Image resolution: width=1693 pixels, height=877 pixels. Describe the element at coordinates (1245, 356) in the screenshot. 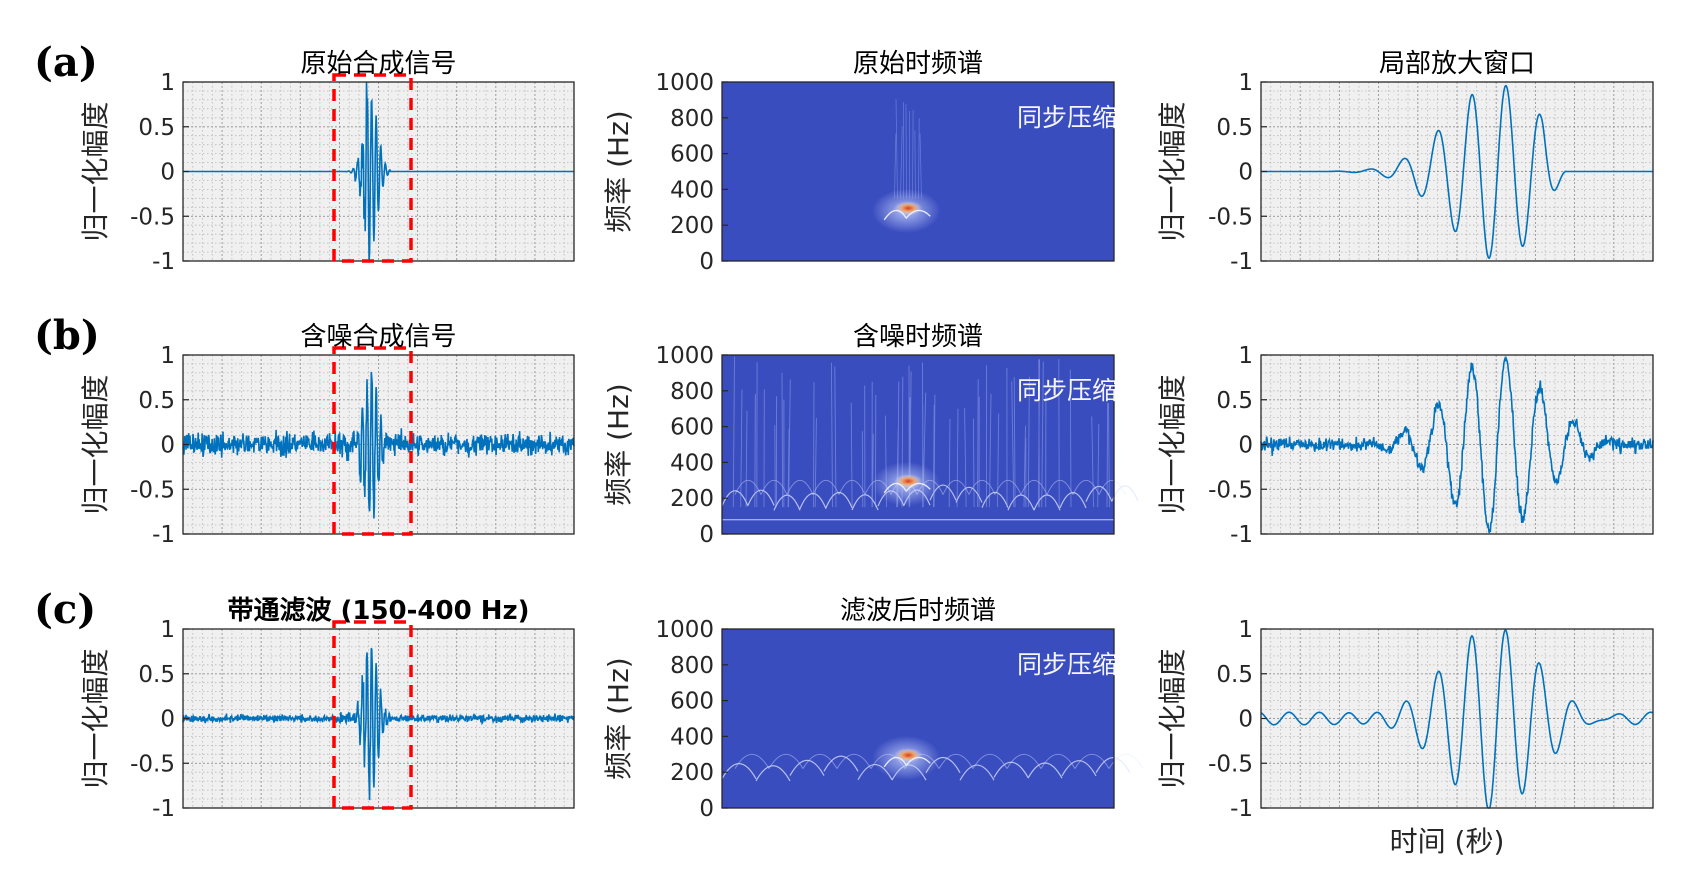

I see `row-b-zoom-ytick: 1` at that location.